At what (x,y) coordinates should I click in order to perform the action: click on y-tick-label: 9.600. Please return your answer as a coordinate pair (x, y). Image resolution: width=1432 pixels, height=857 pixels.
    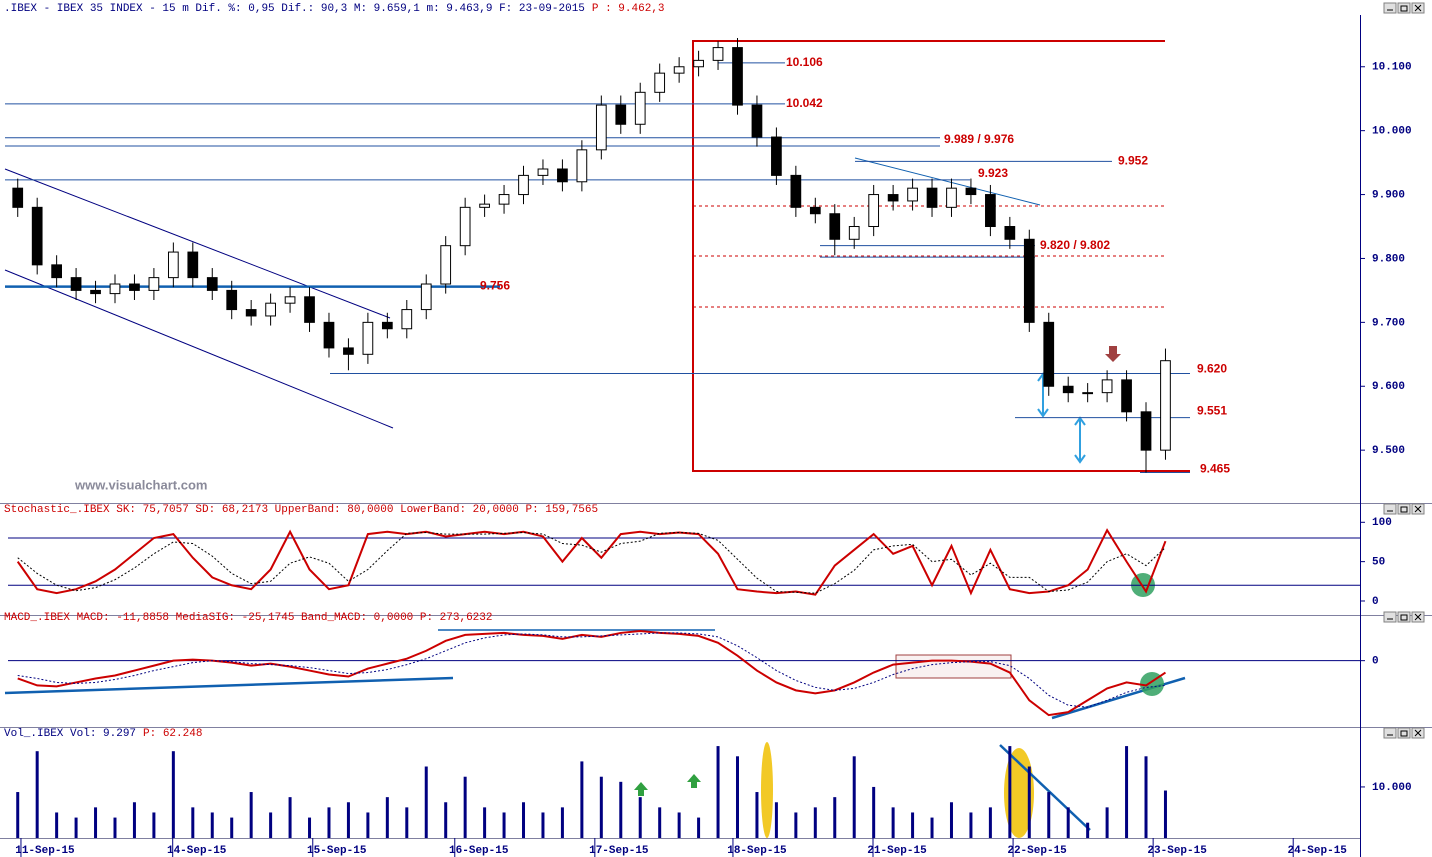
    Looking at the image, I should click on (1388, 387).